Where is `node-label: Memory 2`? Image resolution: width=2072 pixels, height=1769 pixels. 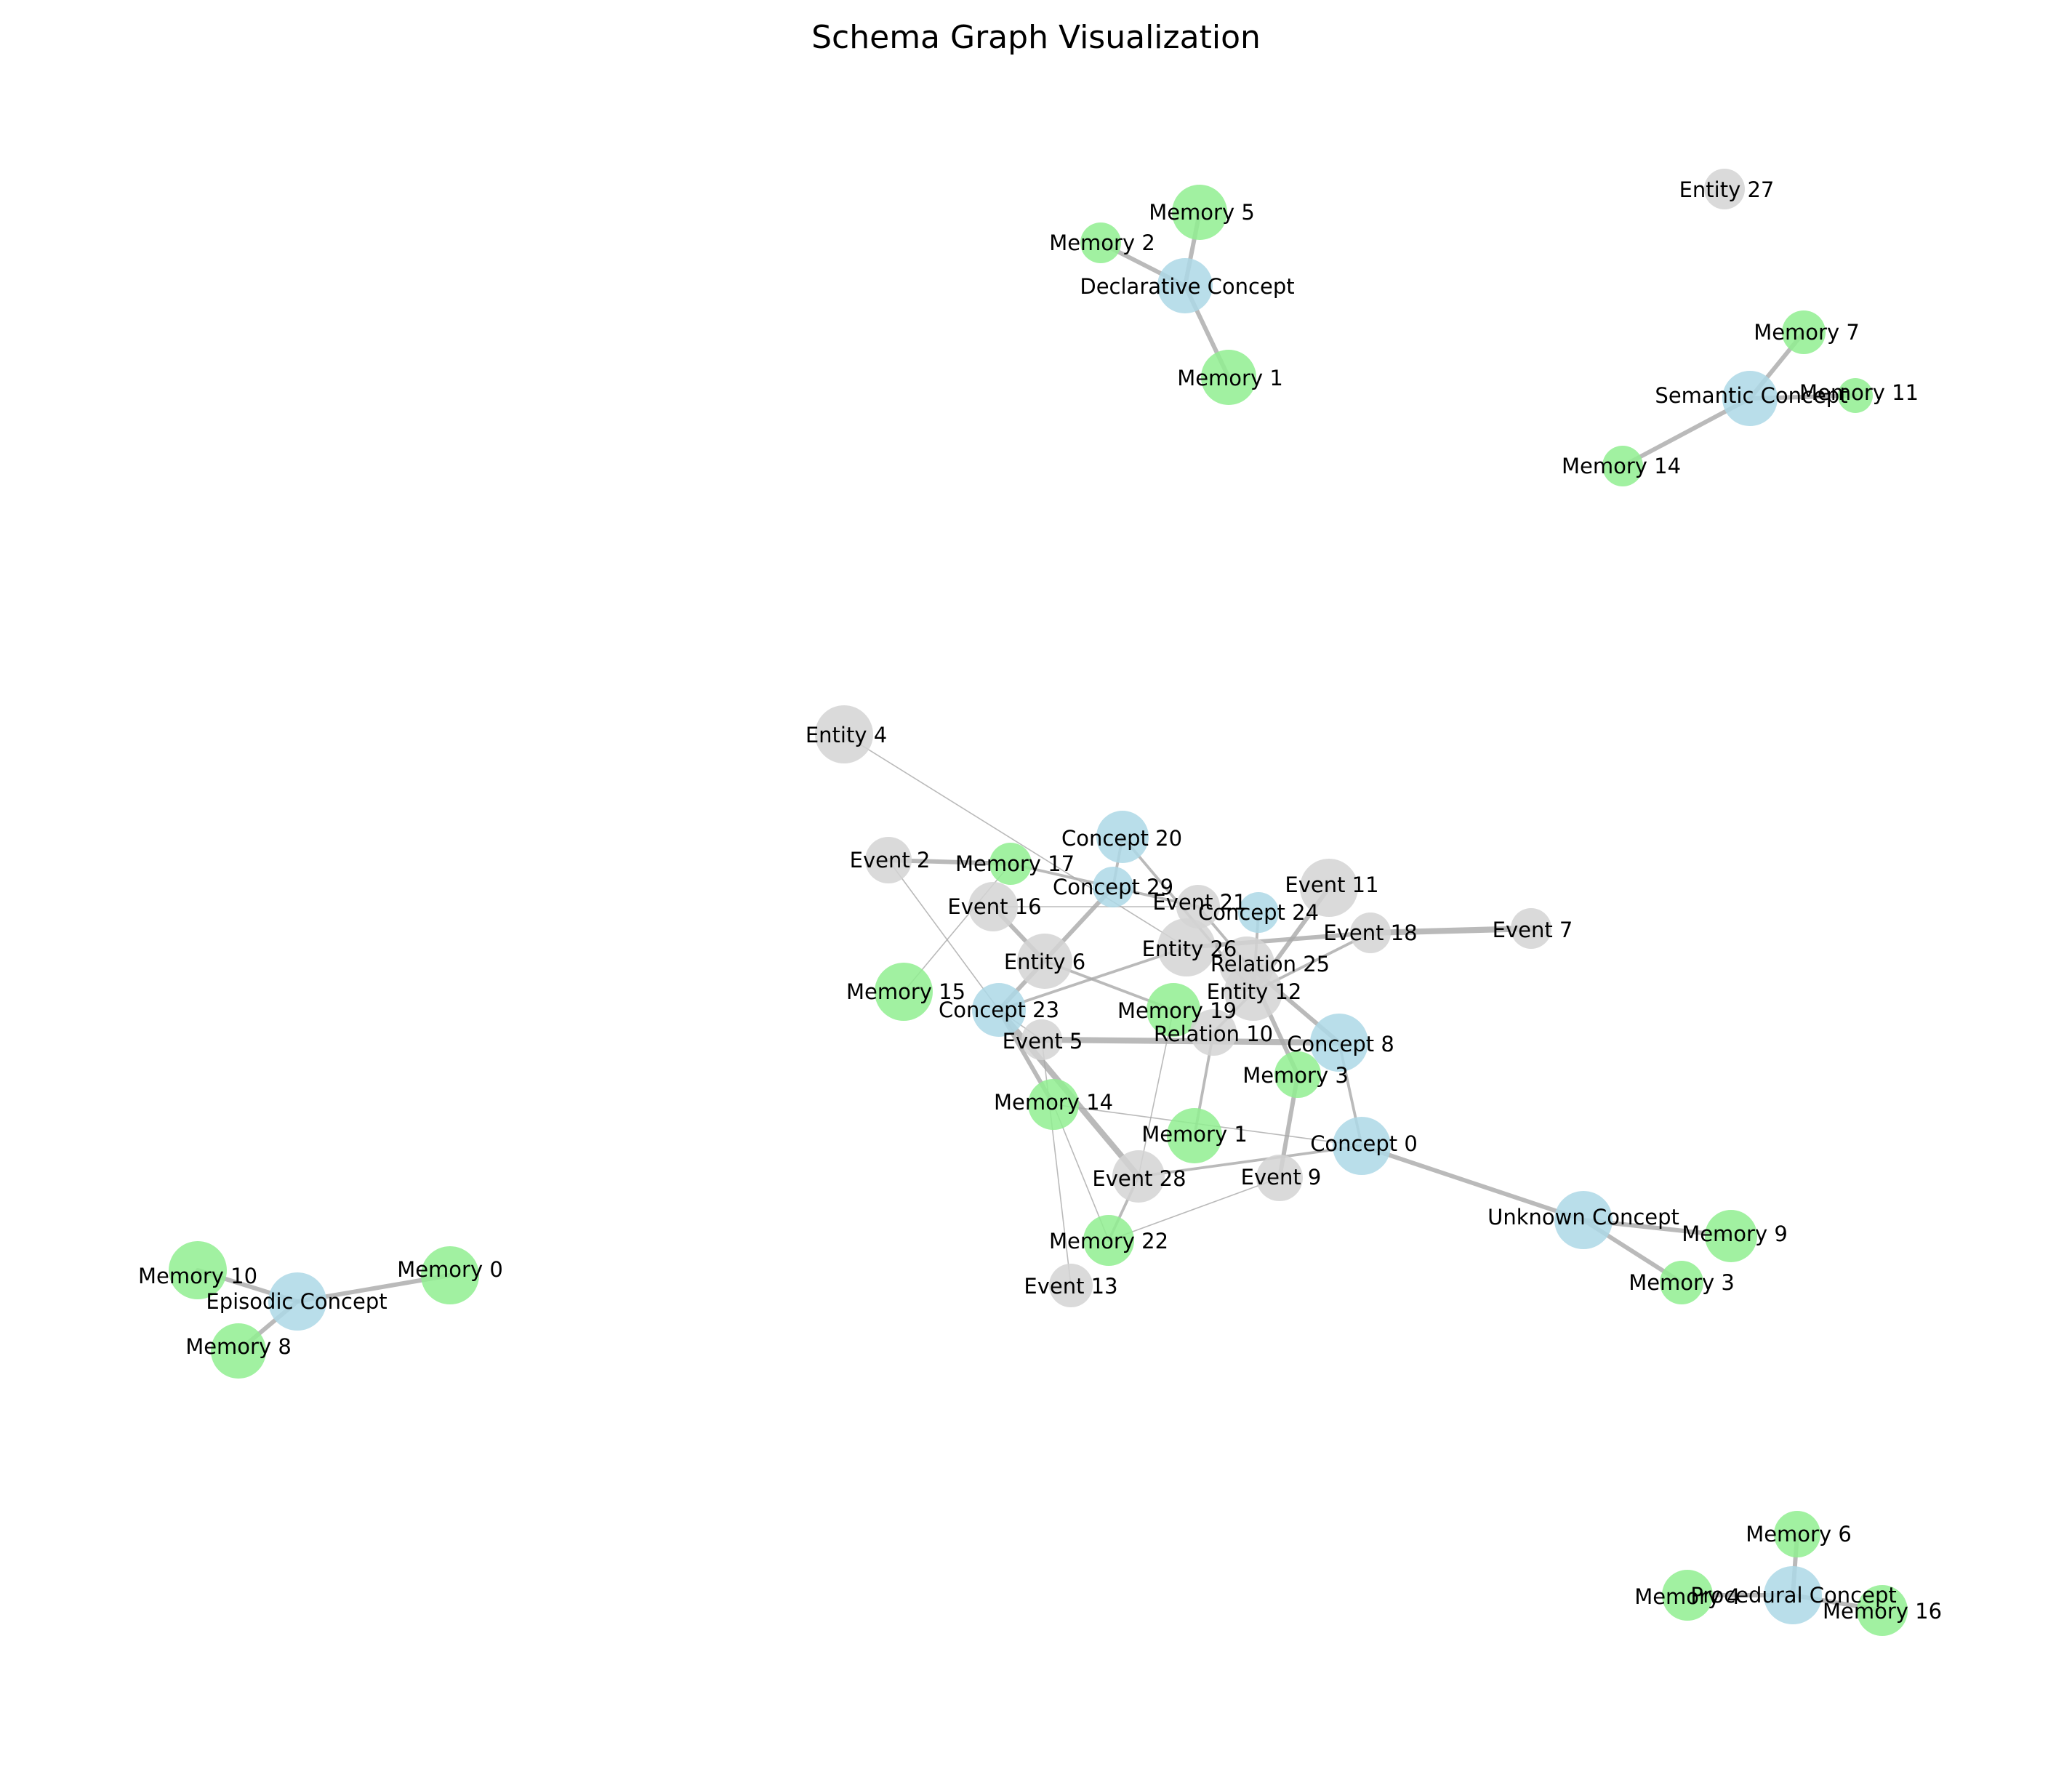
node-label: Memory 2 is located at coordinates (1102, 242).